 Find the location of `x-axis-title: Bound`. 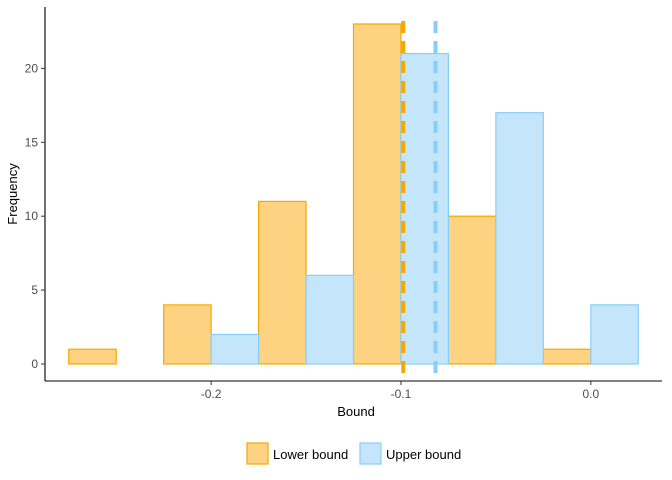

x-axis-title: Bound is located at coordinates (356, 411).